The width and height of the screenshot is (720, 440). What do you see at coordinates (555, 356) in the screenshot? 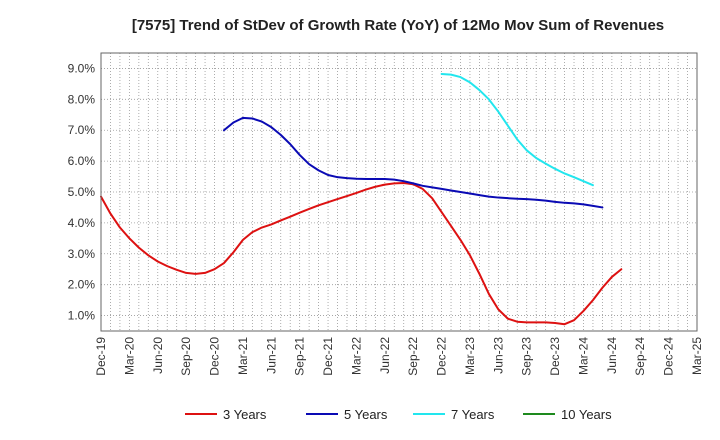
I see `x-tick-label: Dec-23` at bounding box center [555, 356].